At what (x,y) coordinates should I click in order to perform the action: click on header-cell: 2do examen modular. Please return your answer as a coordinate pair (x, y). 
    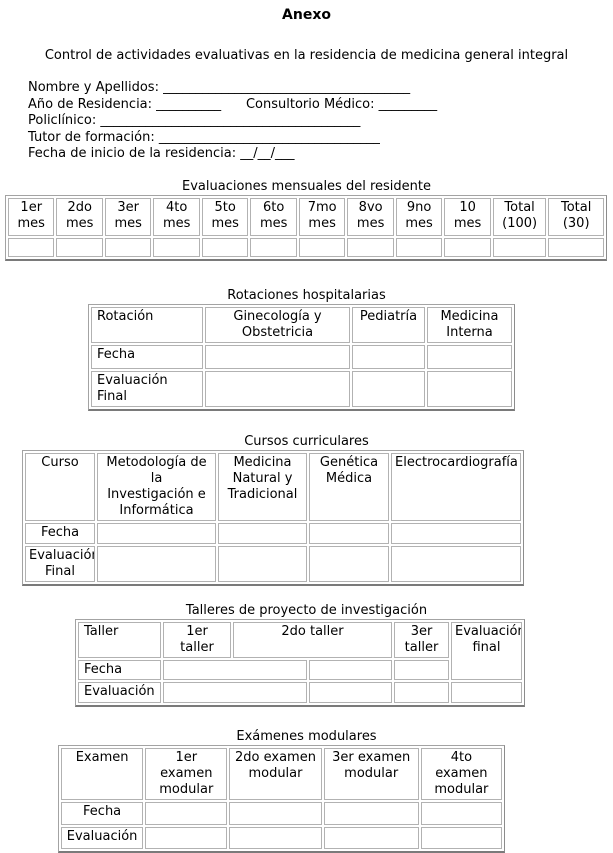
    Looking at the image, I should click on (275, 773).